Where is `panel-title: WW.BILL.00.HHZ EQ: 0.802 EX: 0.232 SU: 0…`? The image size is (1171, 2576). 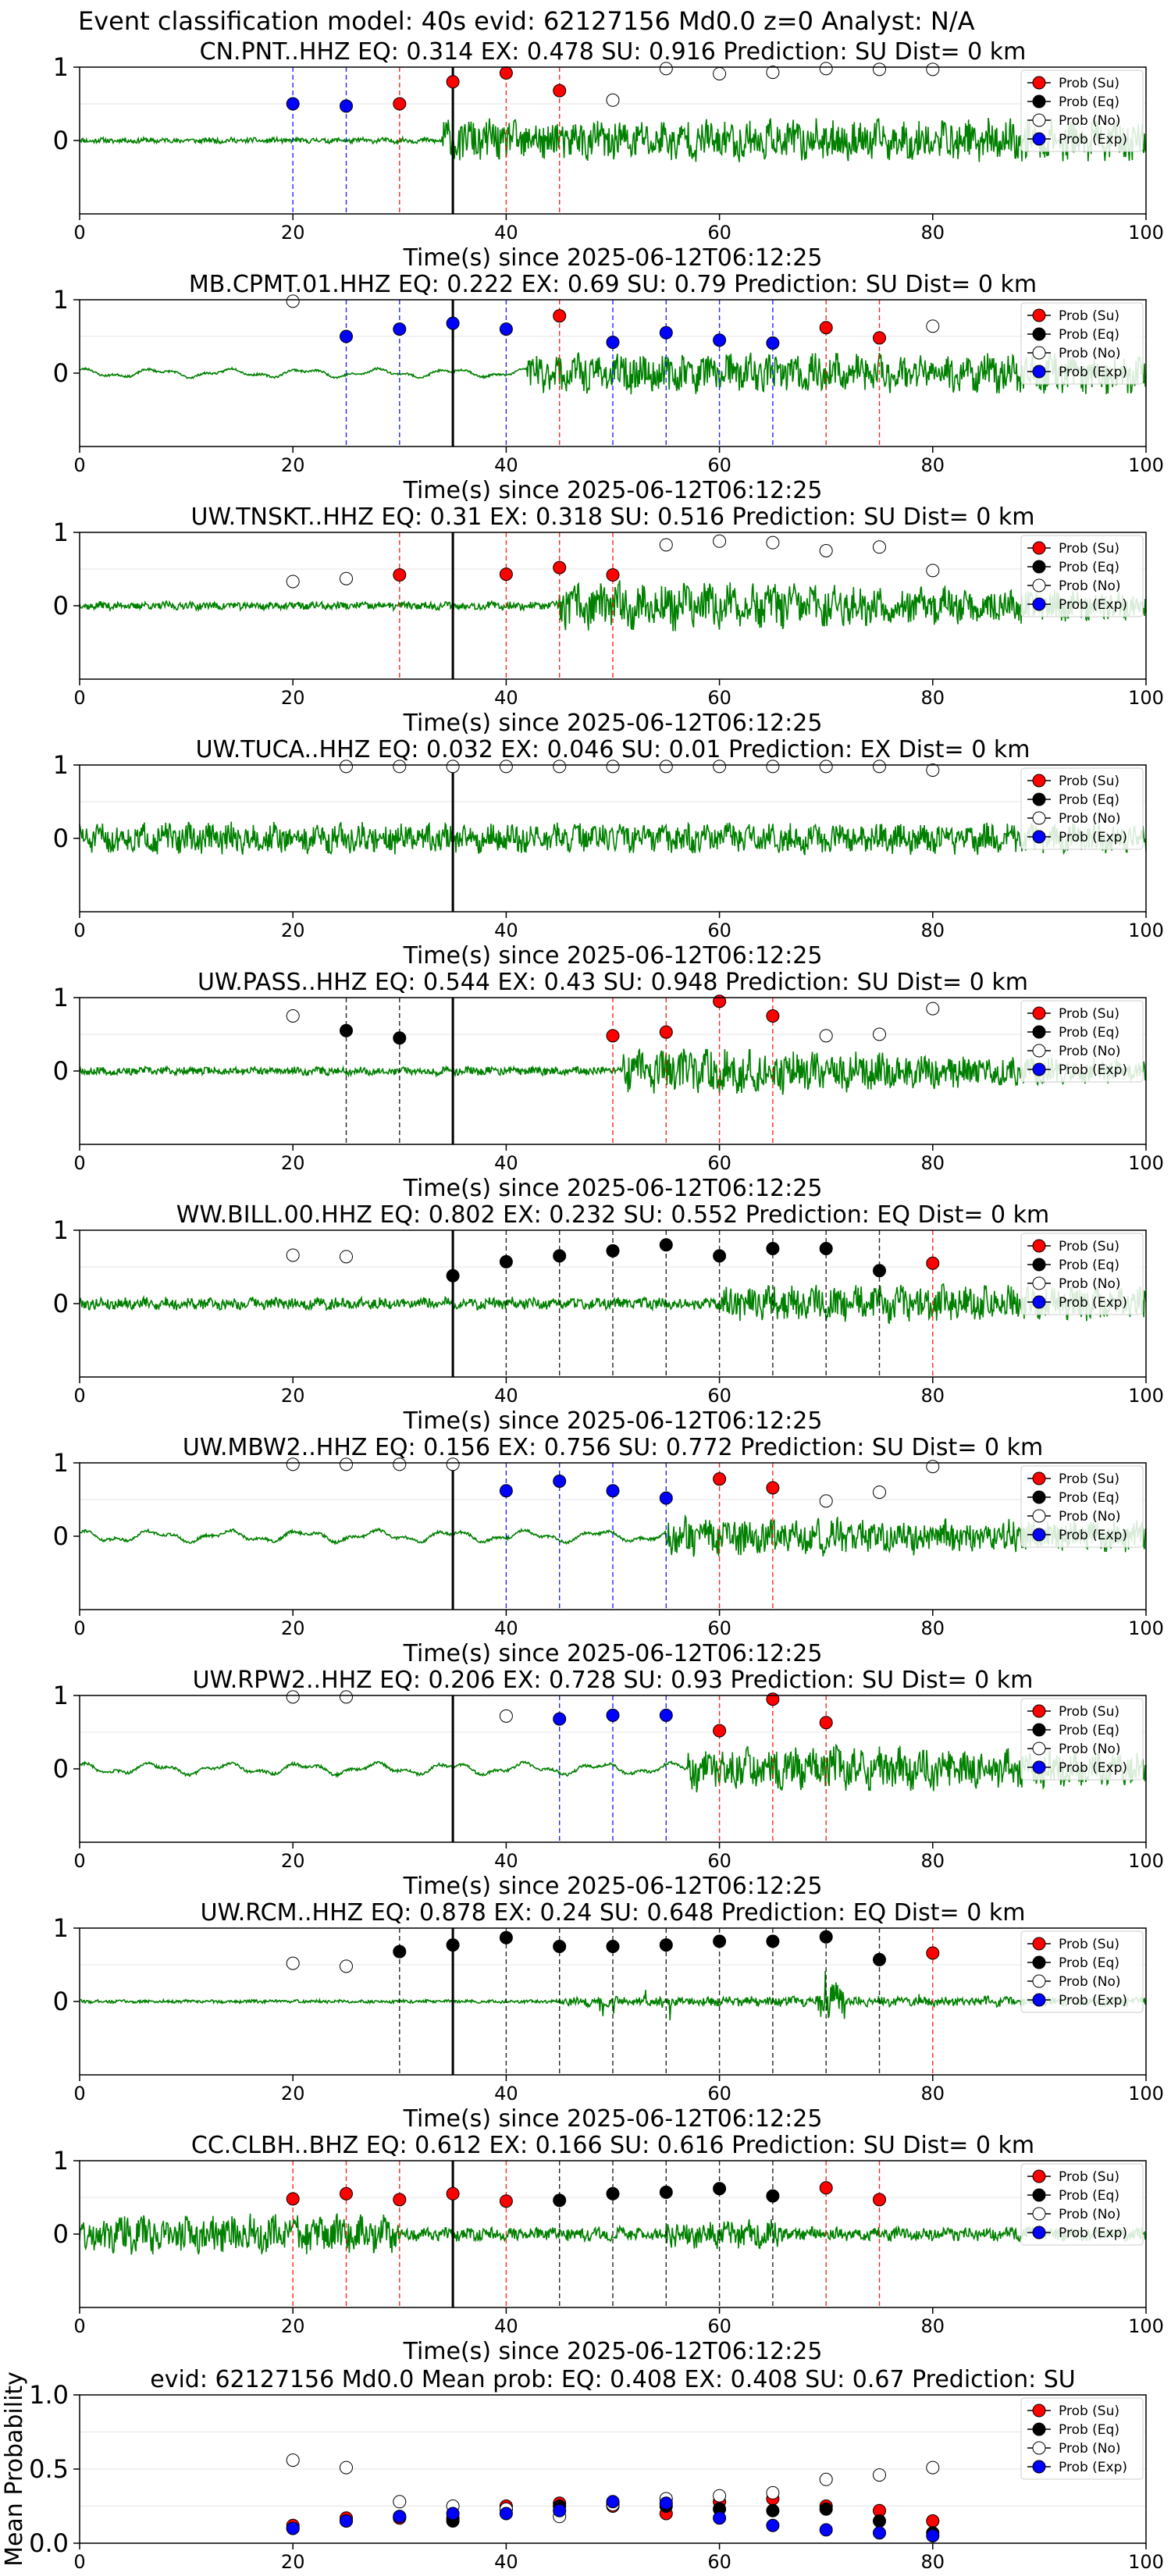
panel-title: WW.BILL.00.HHZ EQ: 0.802 EX: 0.232 SU: 0… is located at coordinates (613, 1215).